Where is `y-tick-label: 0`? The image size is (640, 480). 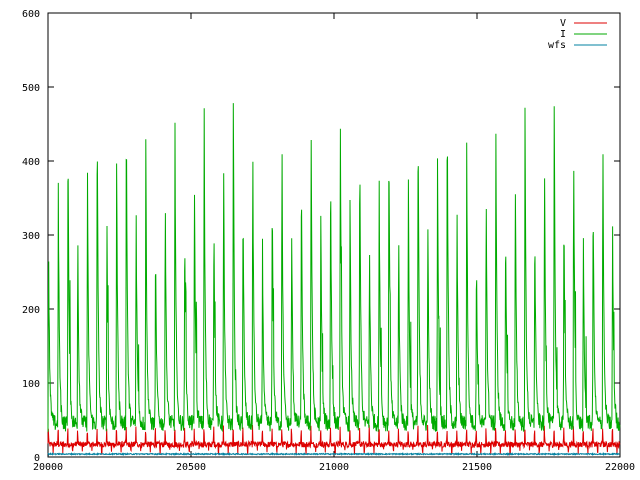
y-tick-label: 0 is located at coordinates (37, 458).